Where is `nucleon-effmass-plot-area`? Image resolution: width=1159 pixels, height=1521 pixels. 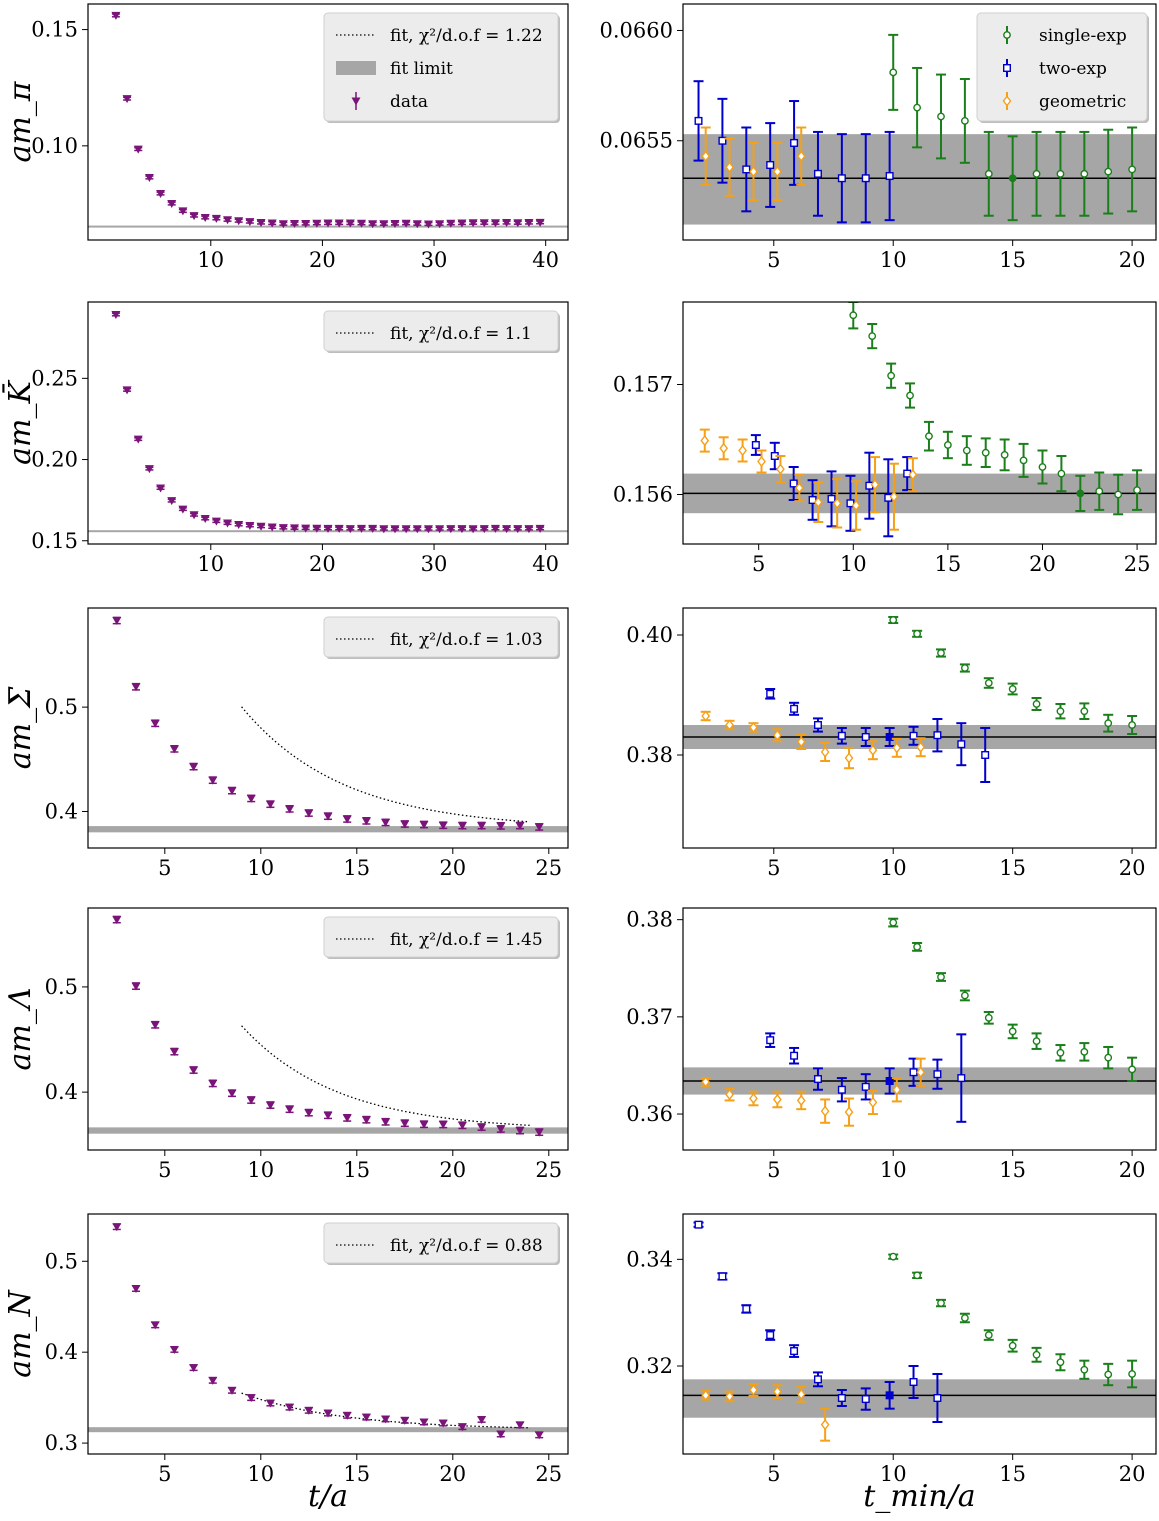
nucleon-effmass-plot-area is located at coordinates (328, 1331).